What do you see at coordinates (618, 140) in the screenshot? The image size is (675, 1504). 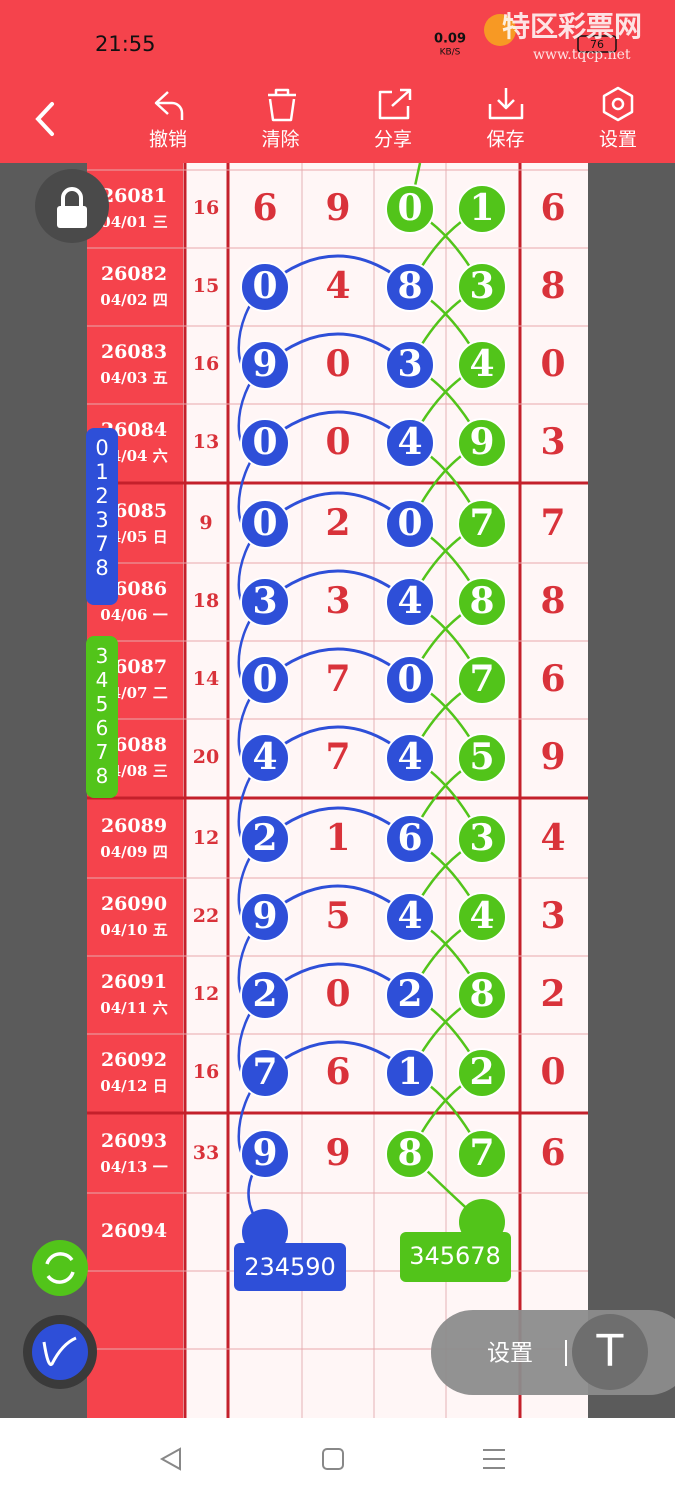 I see `toolbar-label: 设置` at bounding box center [618, 140].